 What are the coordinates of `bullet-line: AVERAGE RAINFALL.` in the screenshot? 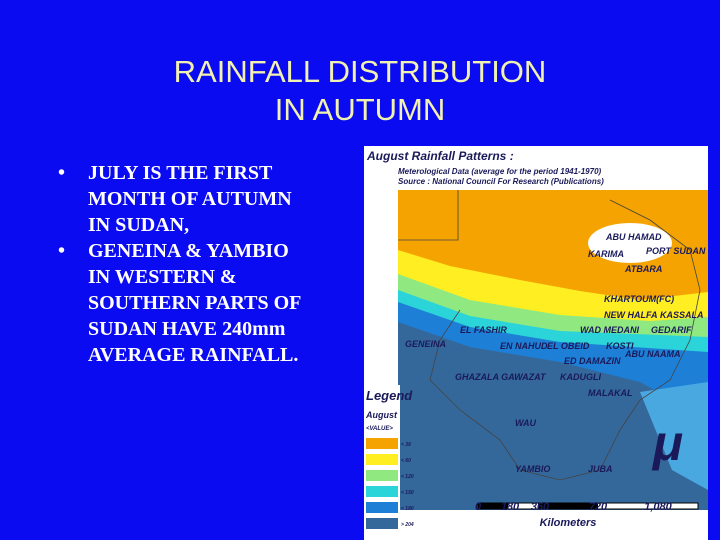 It's located at (193, 355).